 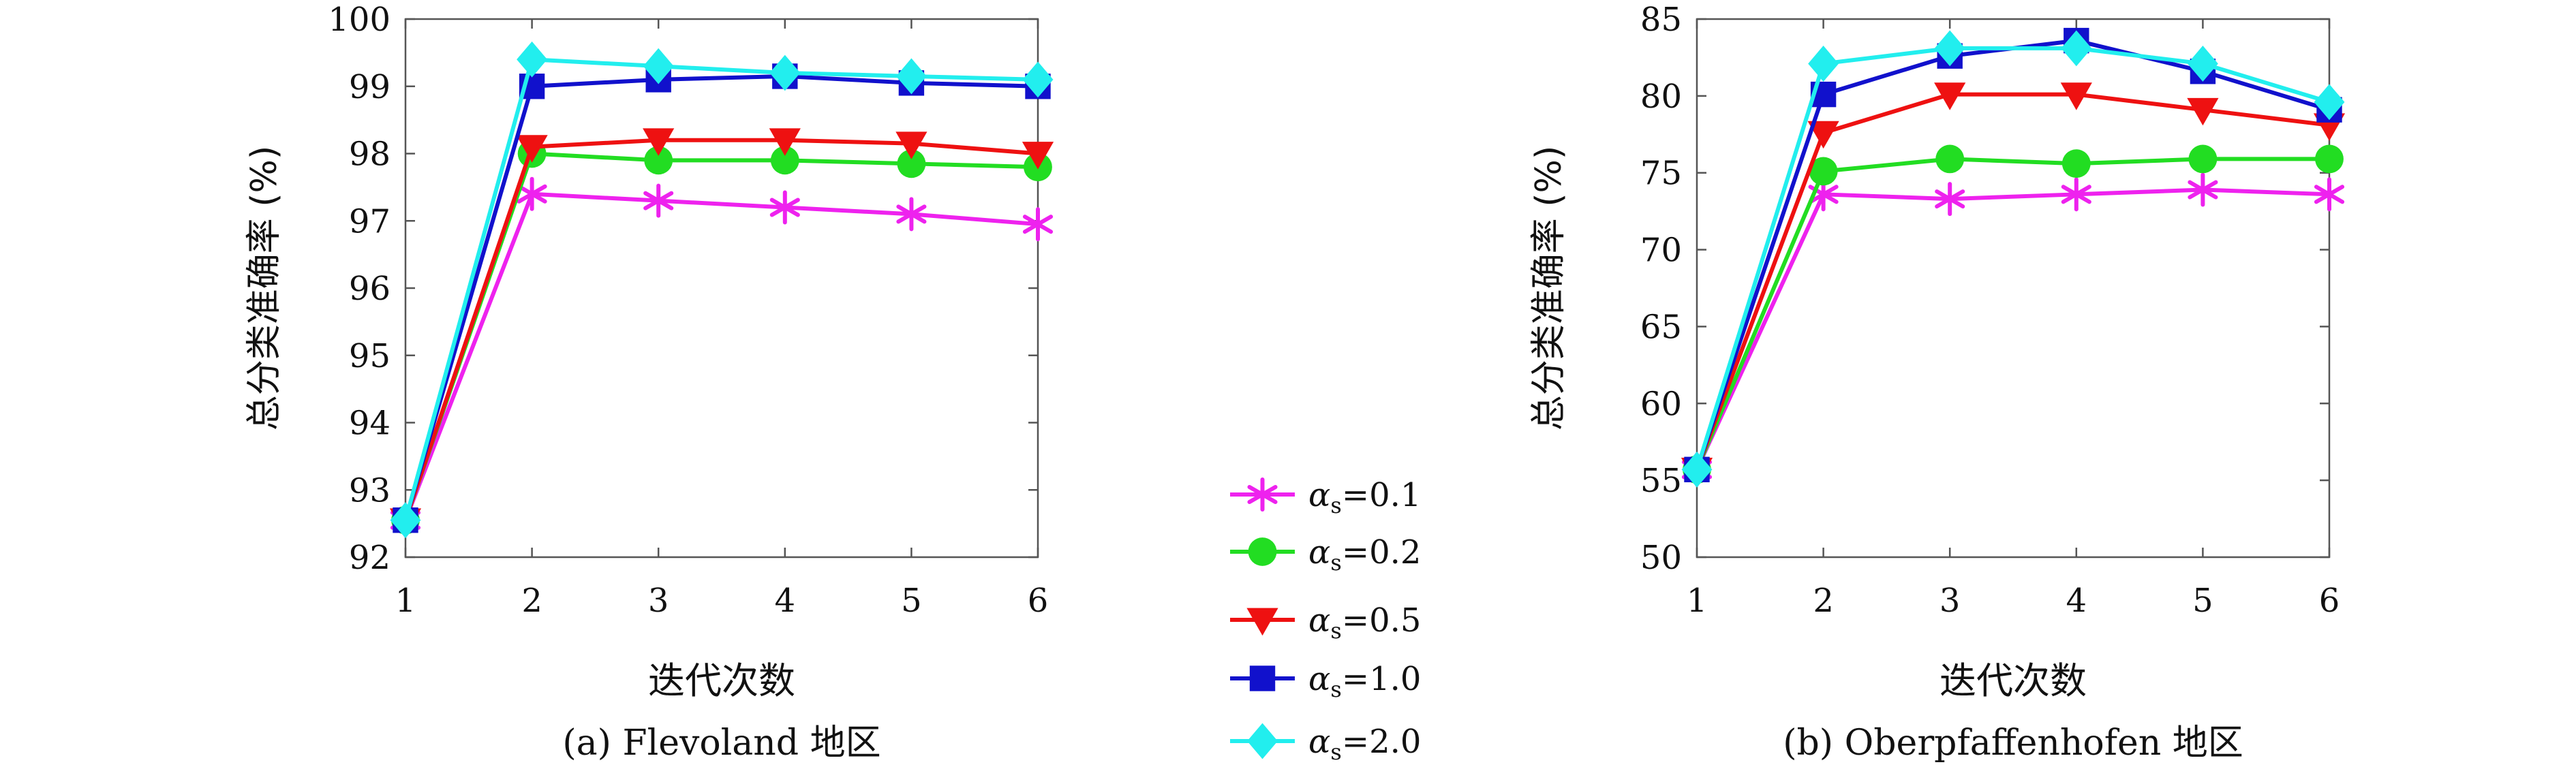 What do you see at coordinates (1661, 558) in the screenshot?
I see `y-tick-label: 50` at bounding box center [1661, 558].